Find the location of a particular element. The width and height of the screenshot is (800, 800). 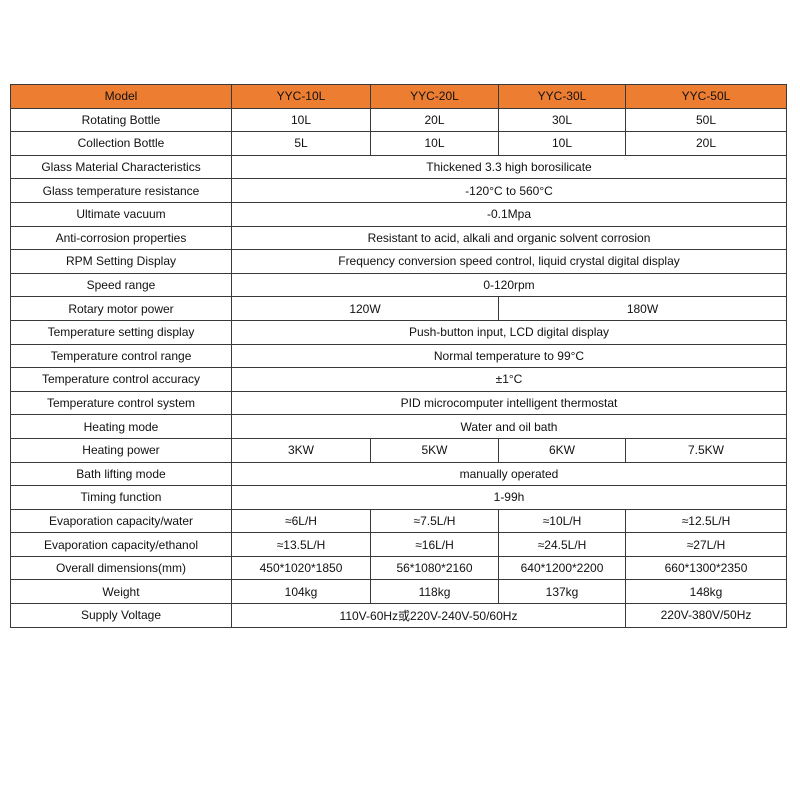

row-label: Temperature control system is located at coordinates (121, 403).